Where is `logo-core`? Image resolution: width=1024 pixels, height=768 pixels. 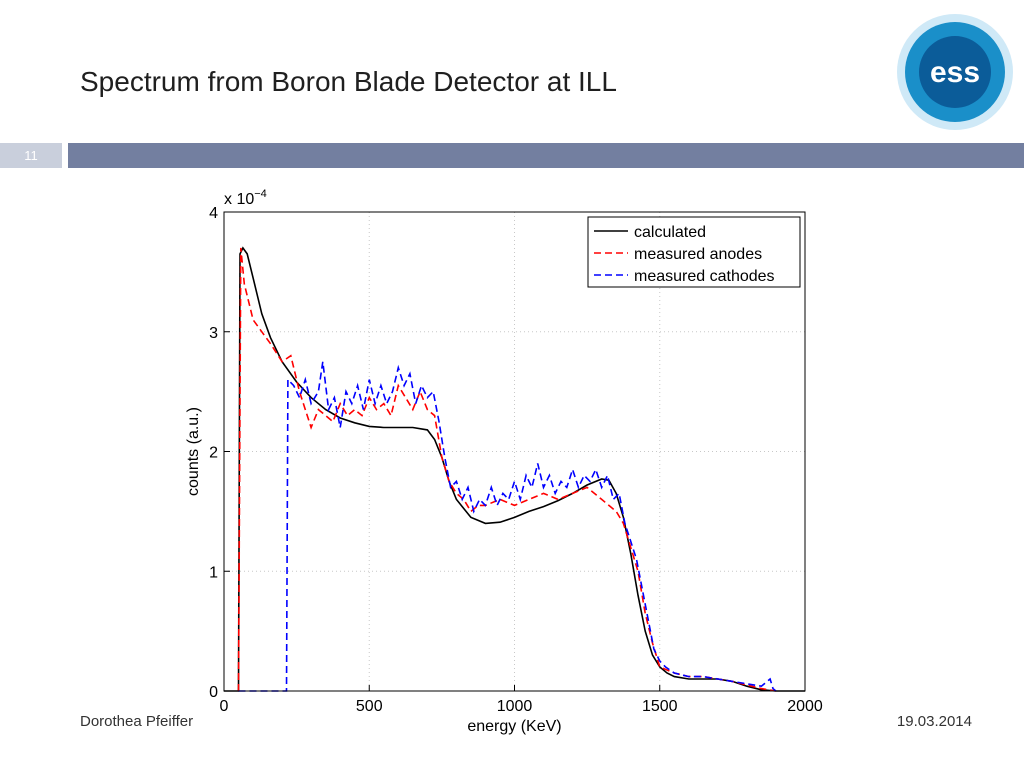
logo-core is located at coordinates (955, 72).